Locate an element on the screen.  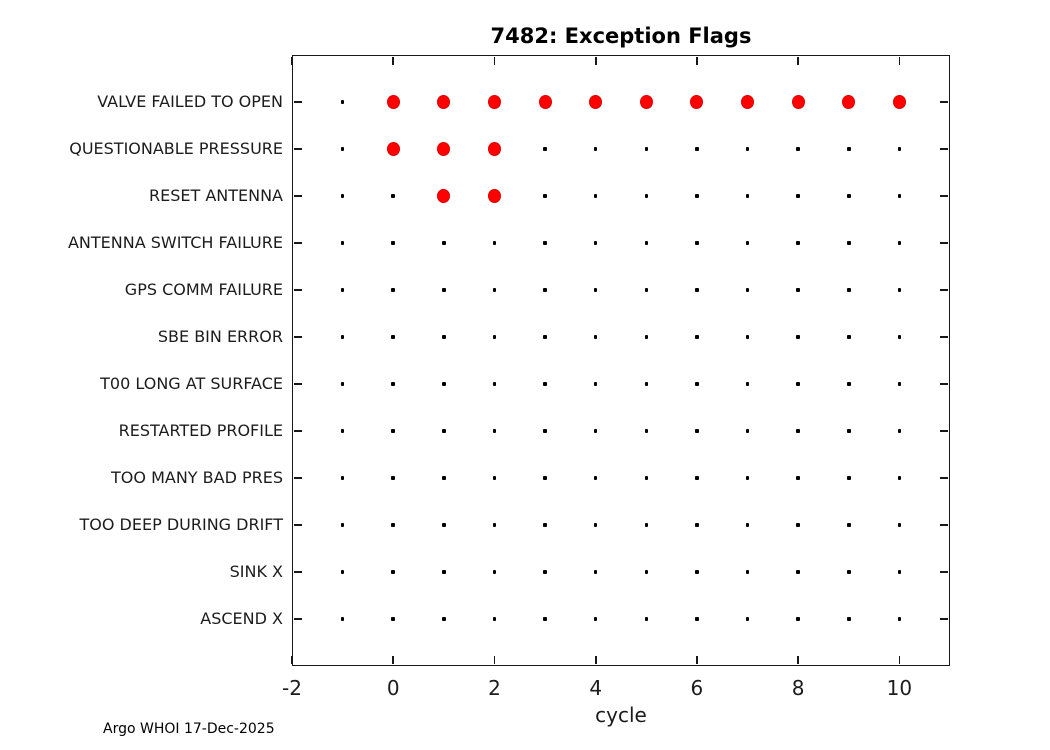
x-tick-label: 8 is located at coordinates (798, 688).